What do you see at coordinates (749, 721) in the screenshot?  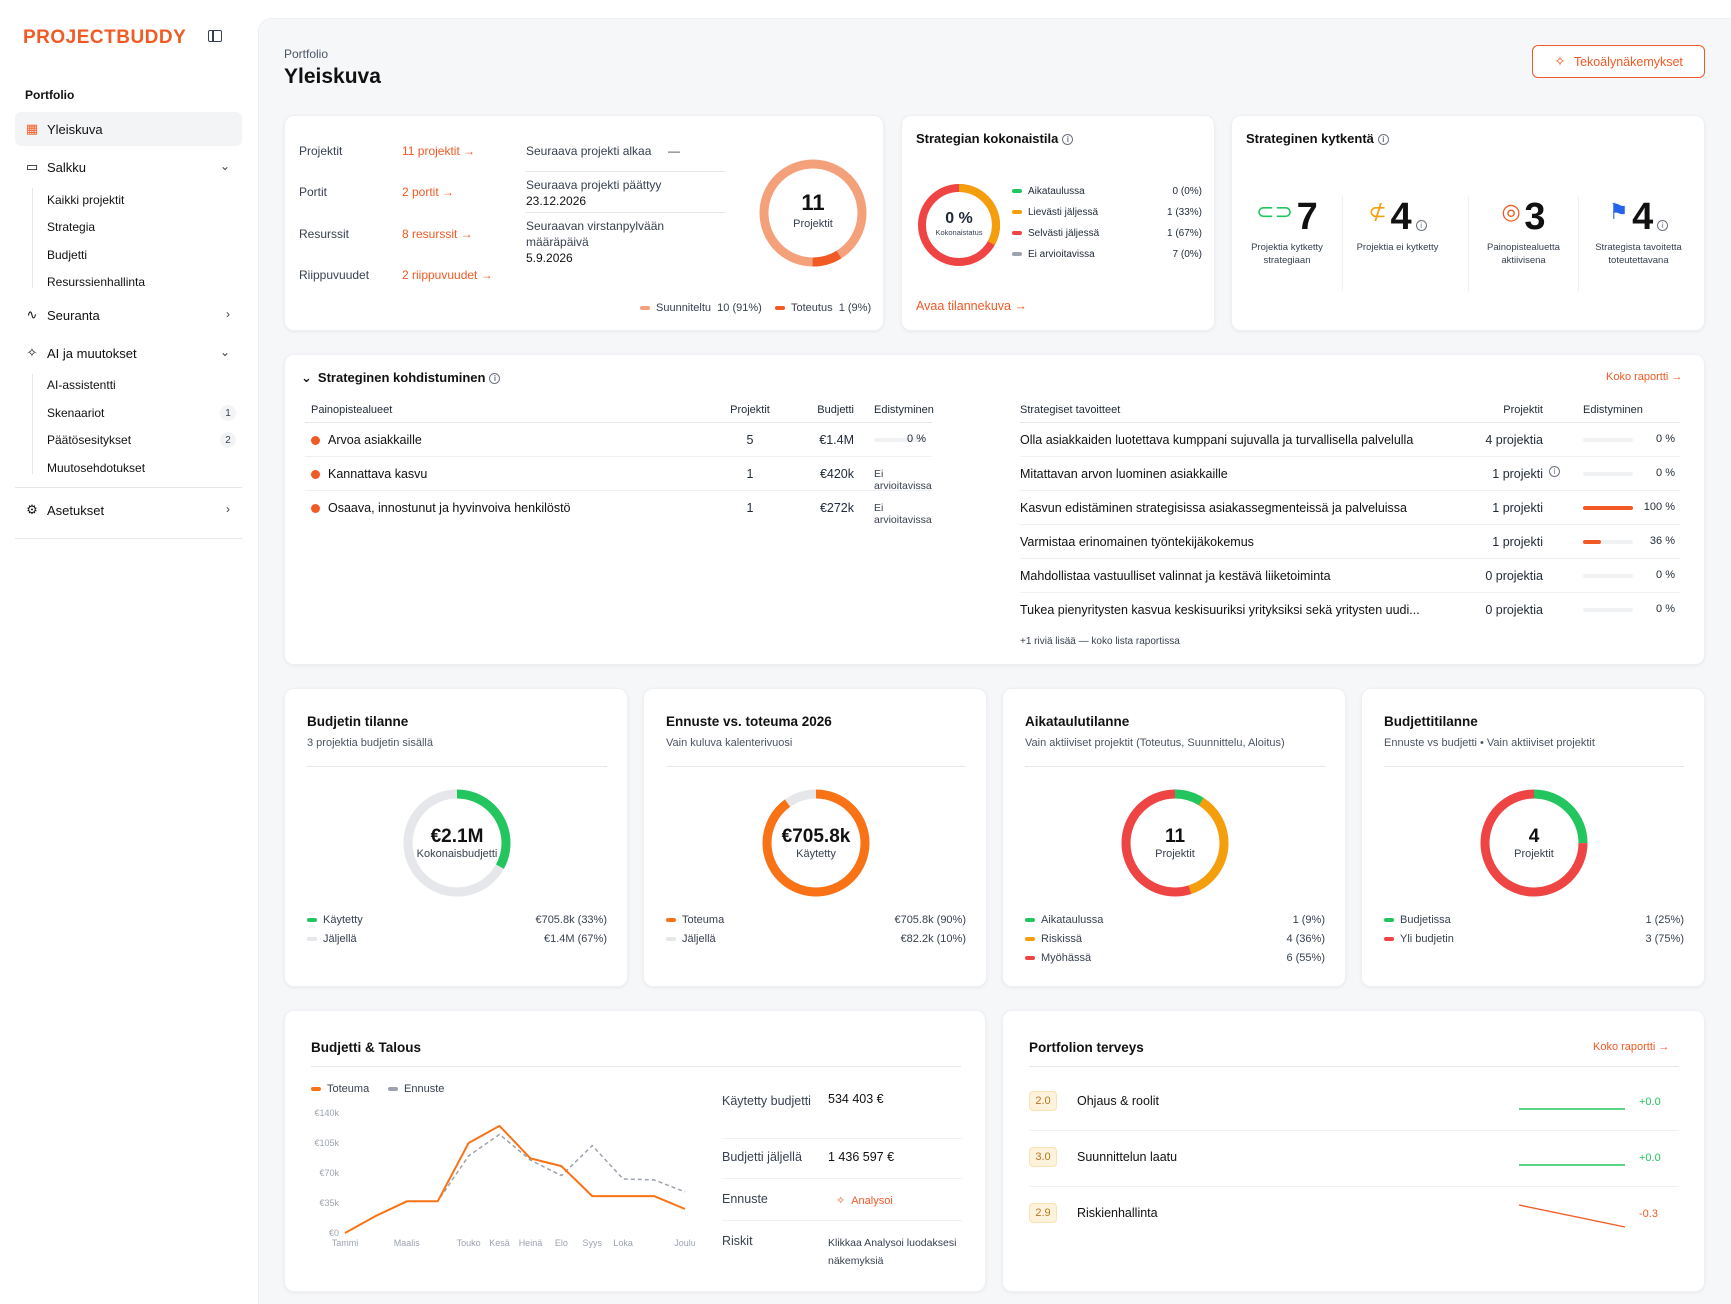 I see `card-title: Ennuste vs. toteuma 2026` at bounding box center [749, 721].